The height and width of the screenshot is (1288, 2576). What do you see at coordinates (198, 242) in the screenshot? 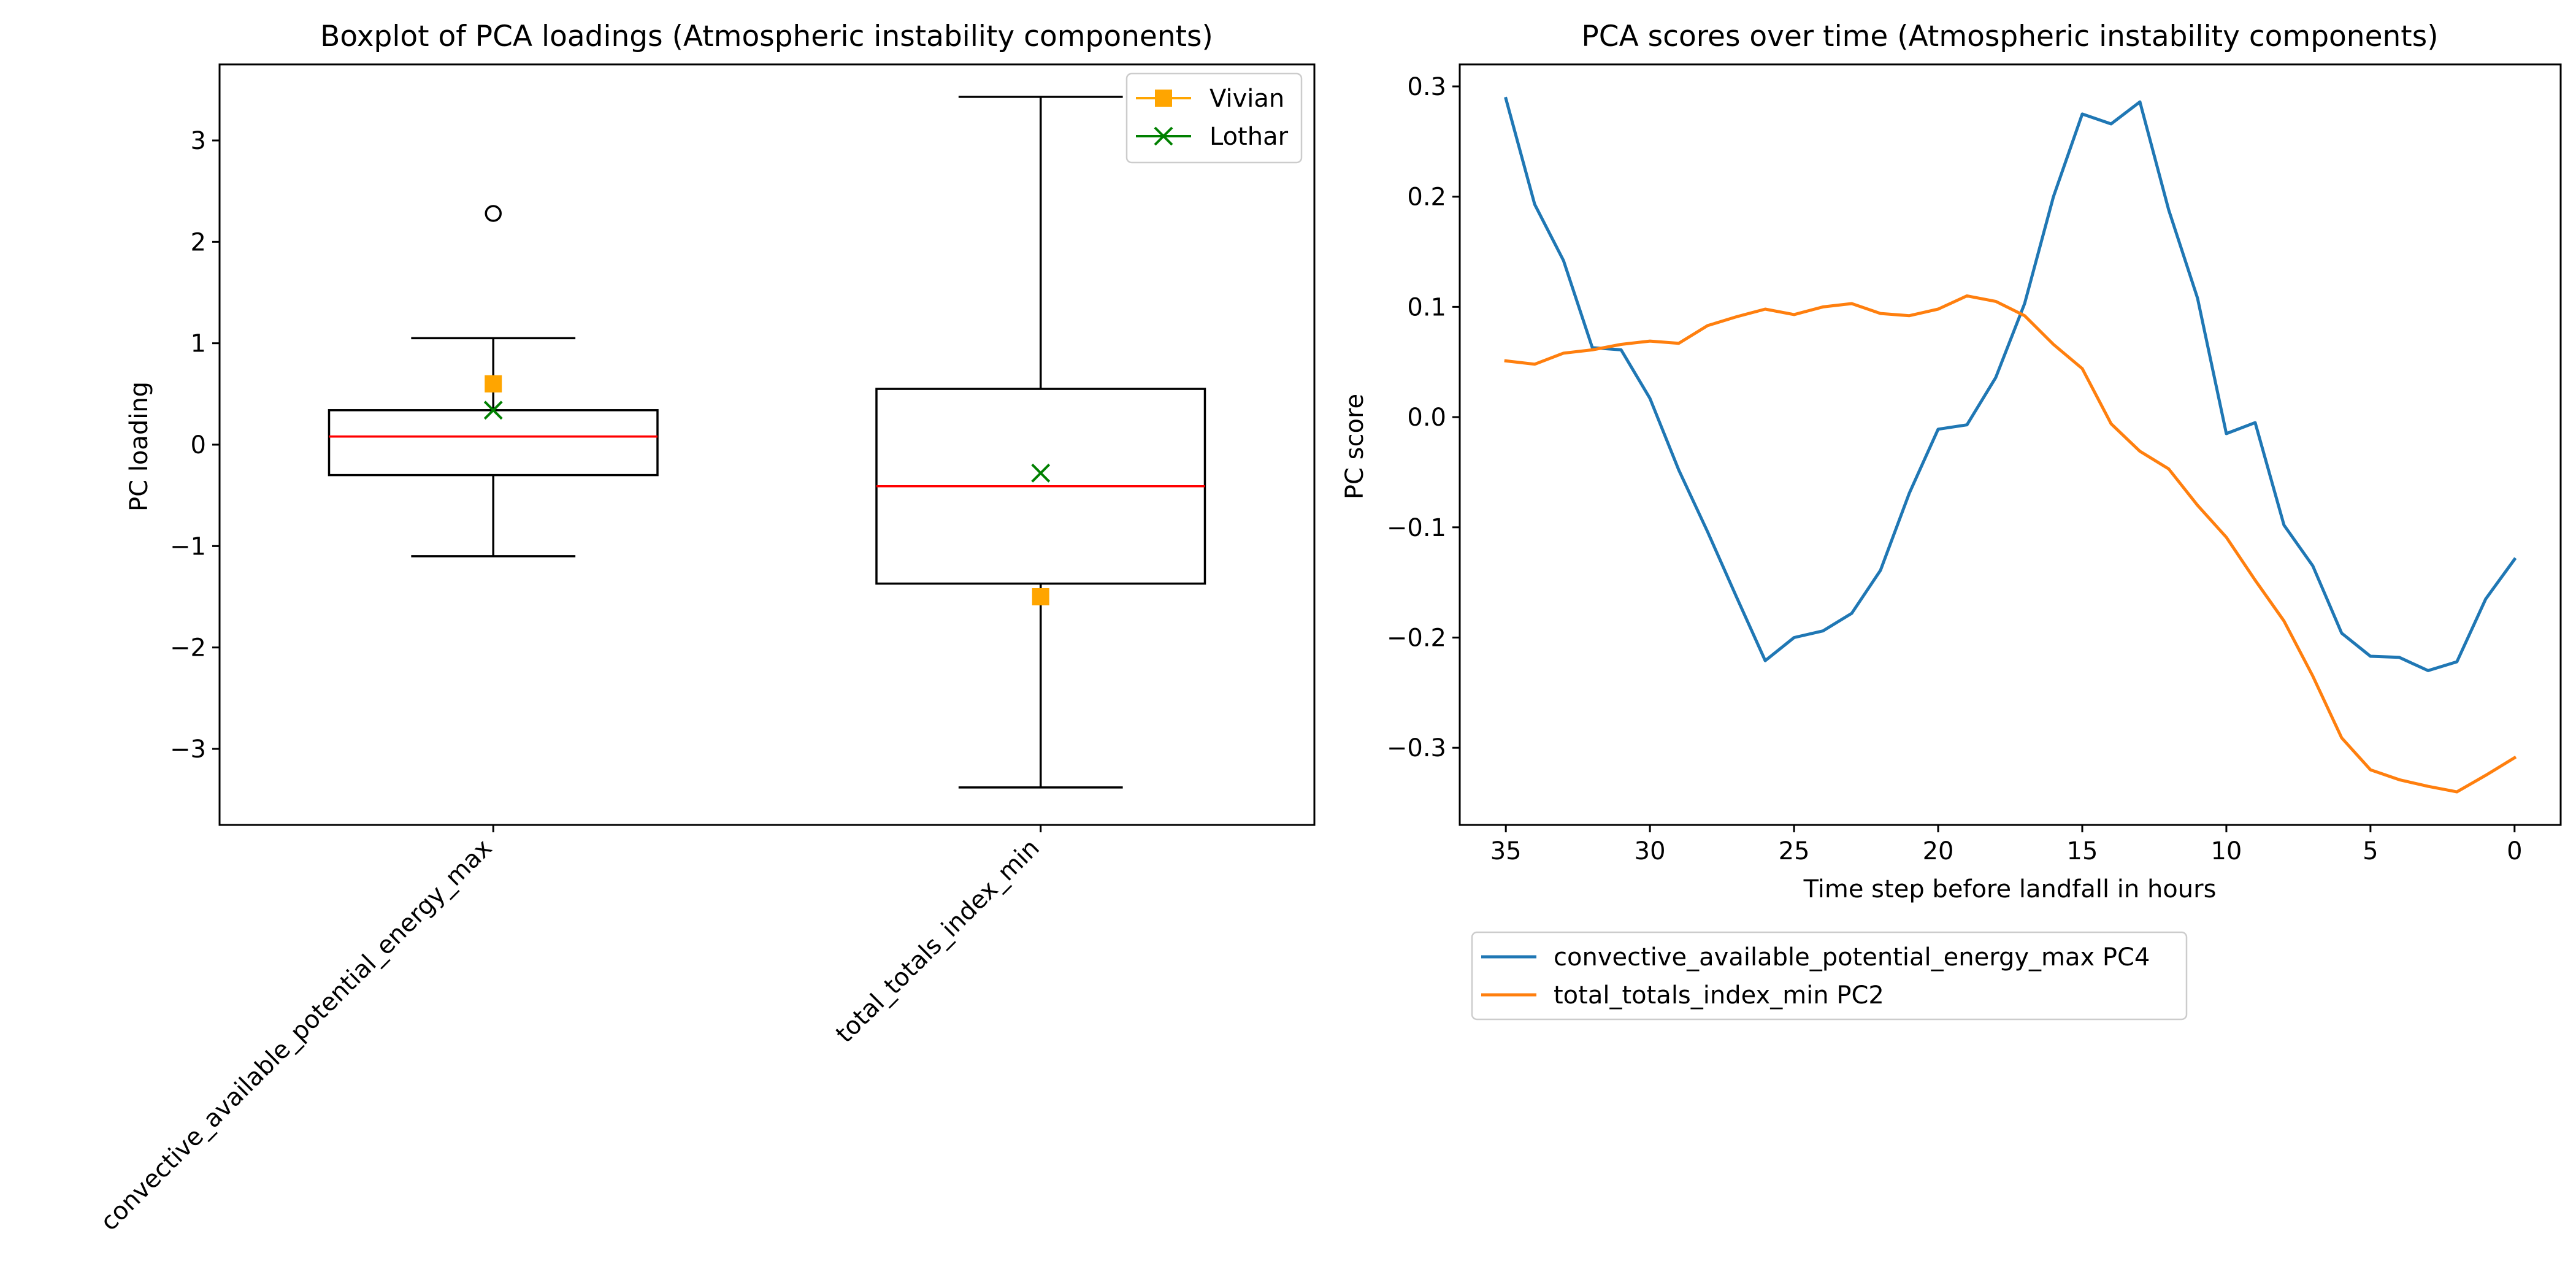
I see `y-tick-label: 2` at bounding box center [198, 242].